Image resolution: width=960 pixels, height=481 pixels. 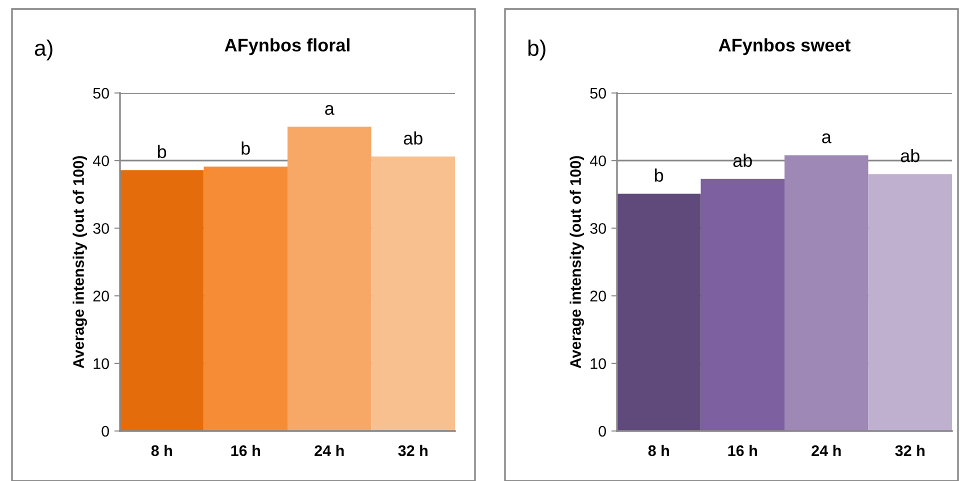 I want to click on text: b), so click(x=537, y=50).